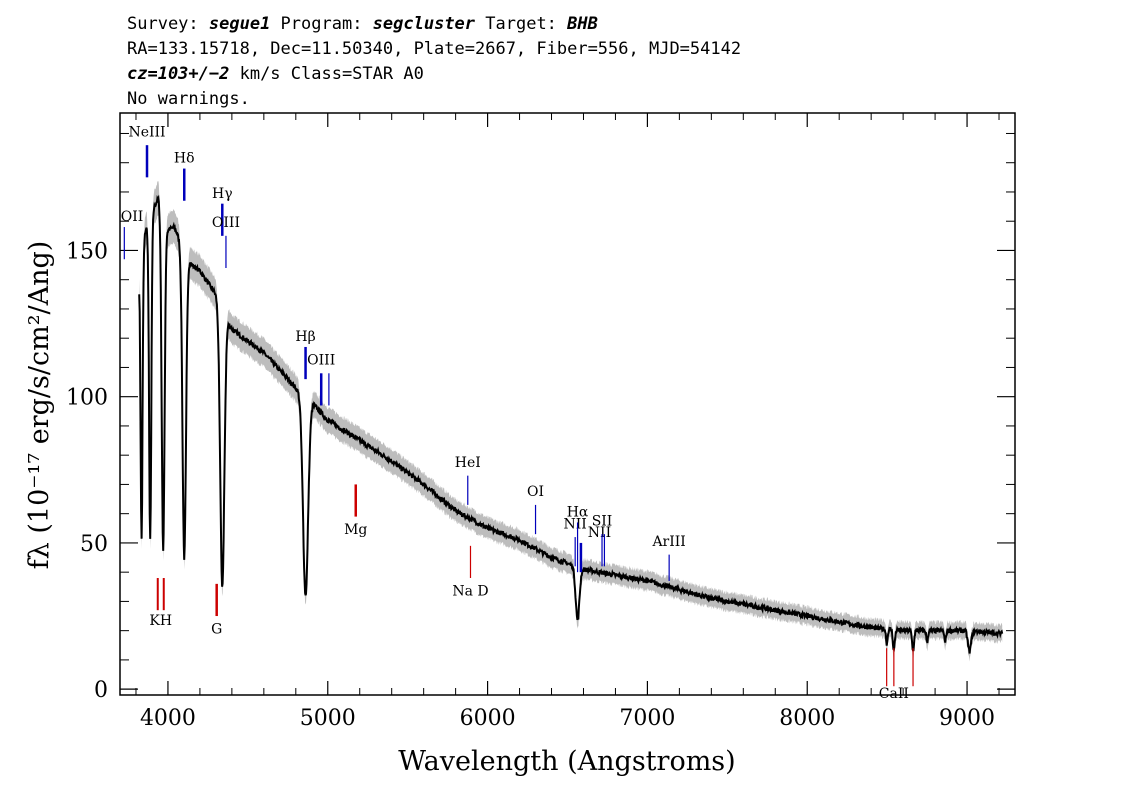  Describe the element at coordinates (535, 492) in the screenshot. I see `line-label-9: OI` at that location.